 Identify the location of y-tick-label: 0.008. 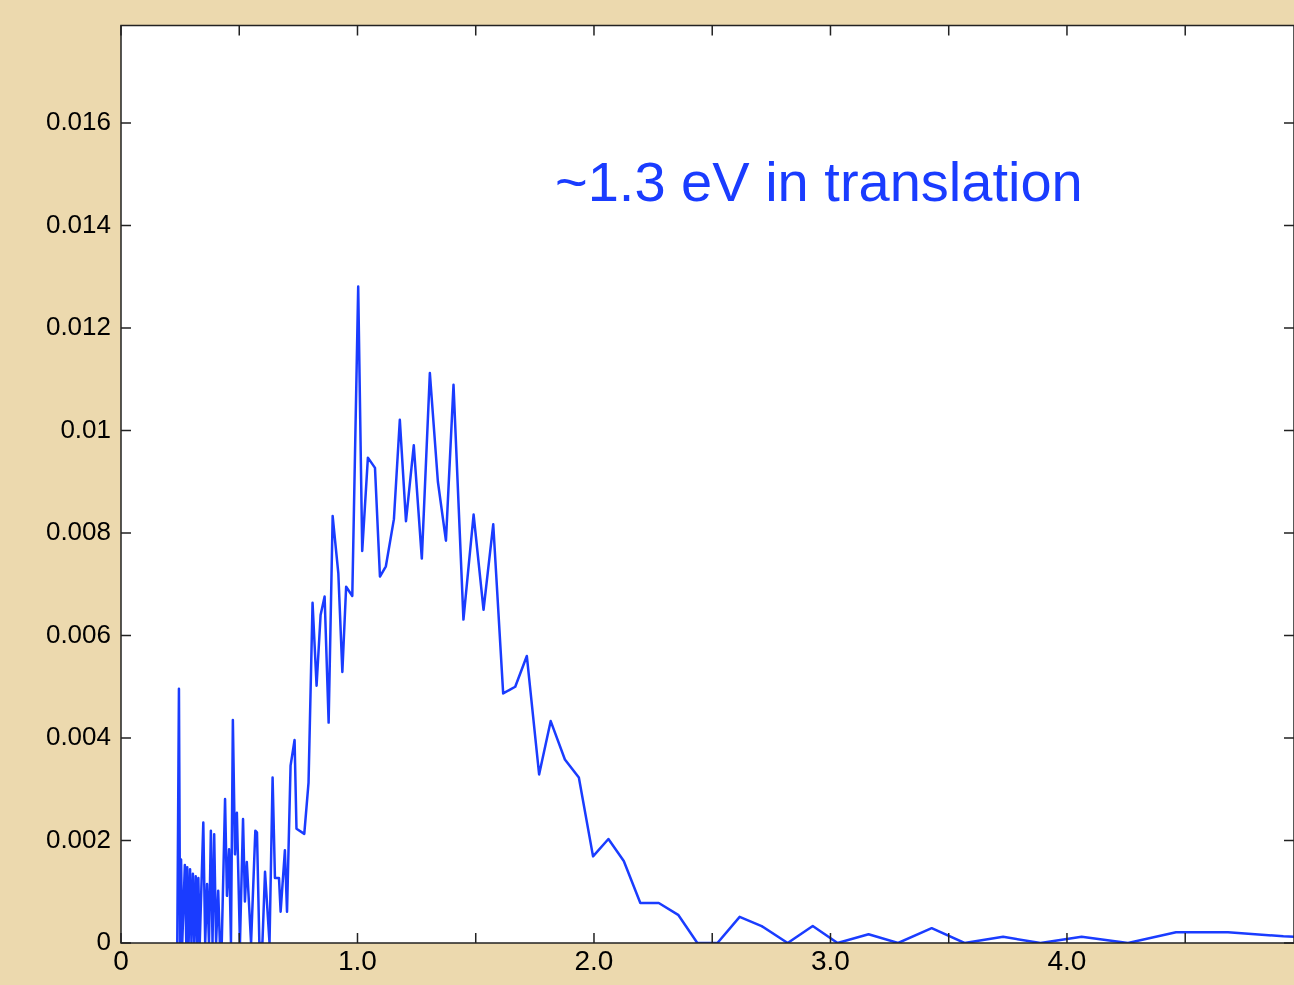
(78, 531).